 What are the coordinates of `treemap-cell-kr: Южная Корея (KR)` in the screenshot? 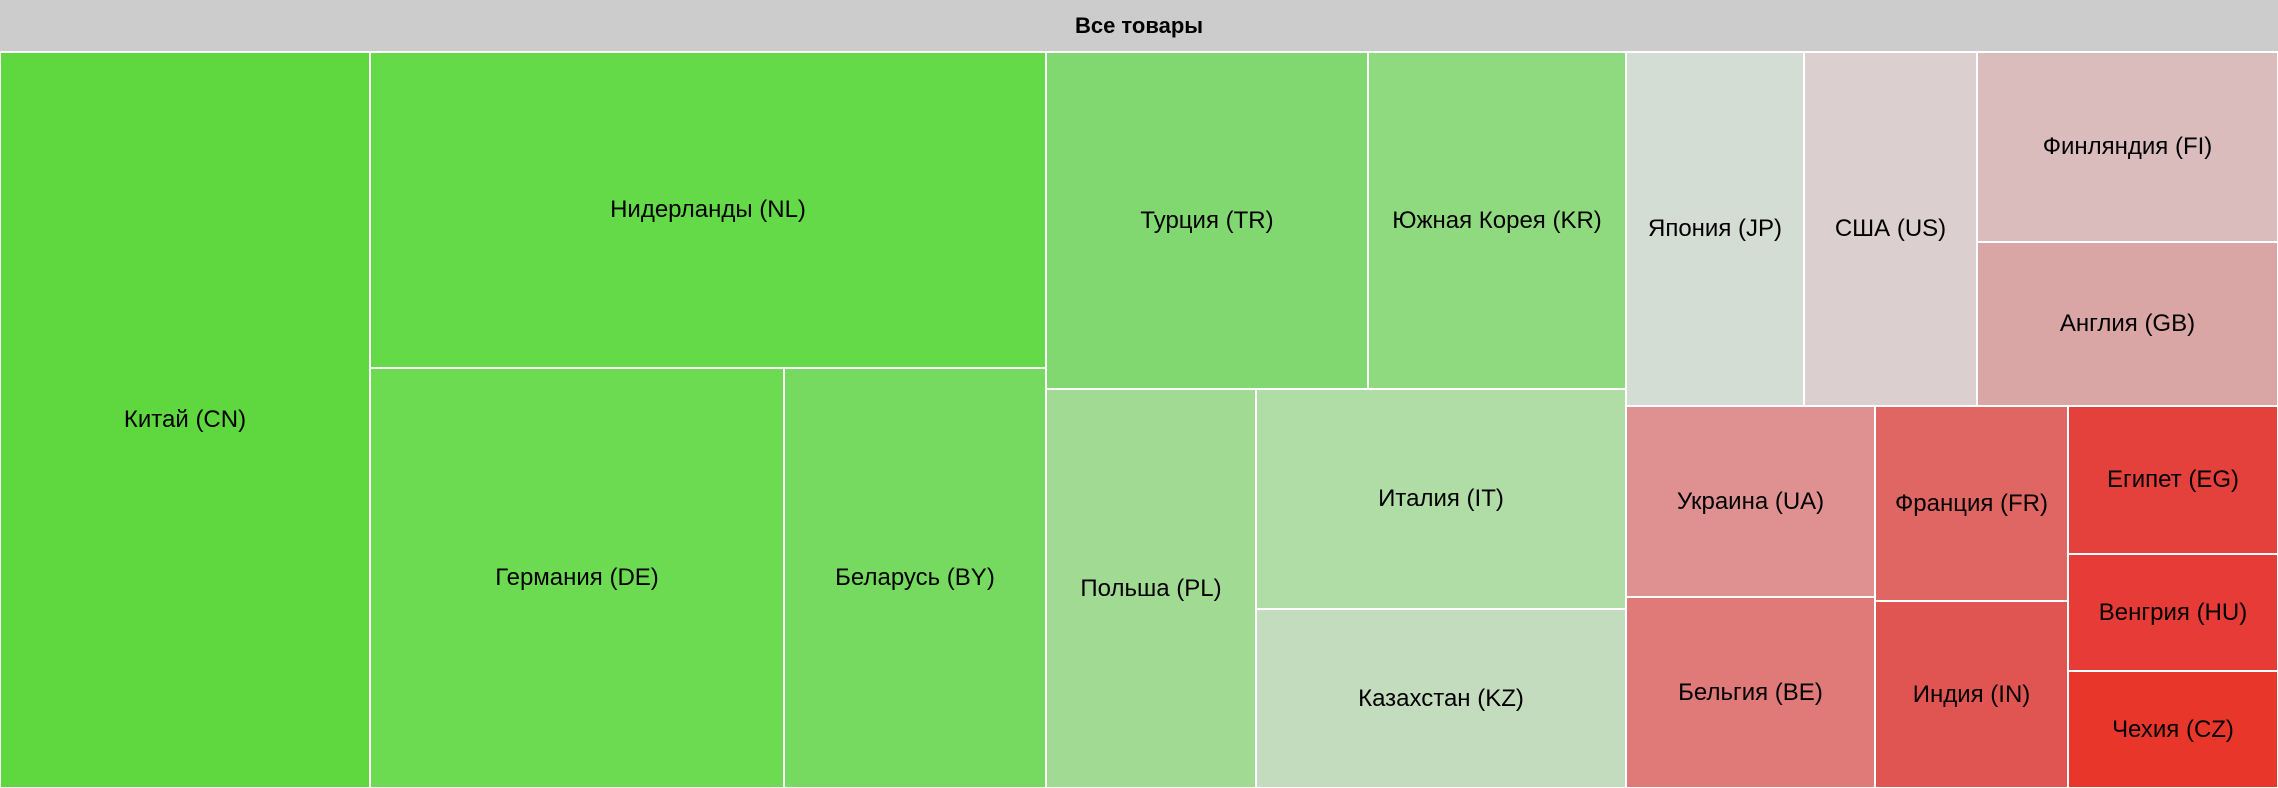 It's located at (1497, 220).